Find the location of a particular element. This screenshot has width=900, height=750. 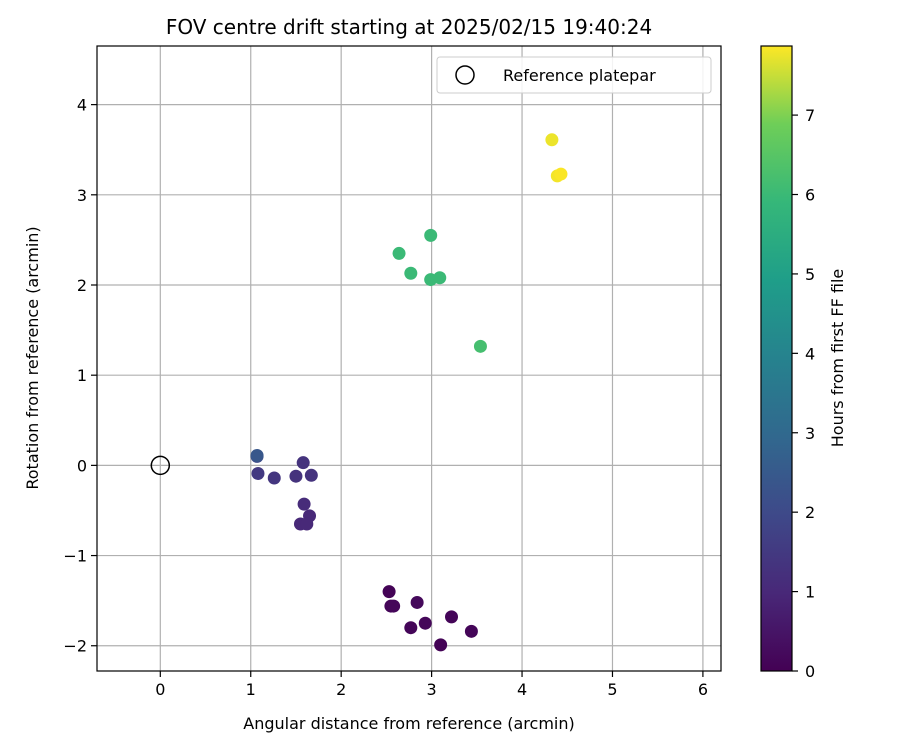

colorbar-tick-label: 0 is located at coordinates (810, 671).